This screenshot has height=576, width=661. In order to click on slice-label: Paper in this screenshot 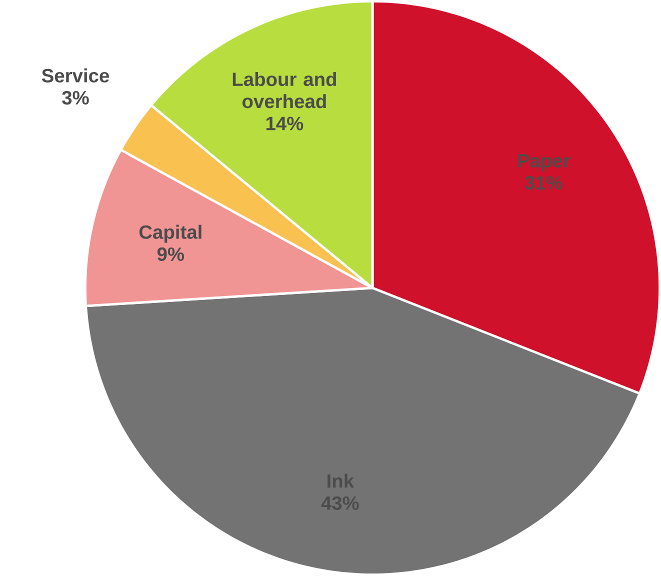, I will do `click(544, 163)`.